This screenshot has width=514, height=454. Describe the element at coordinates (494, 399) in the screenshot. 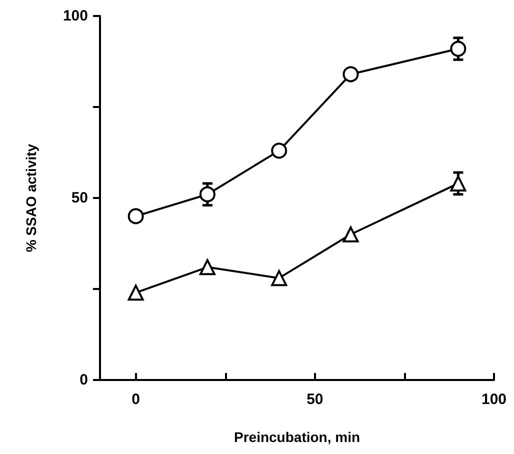

I see `x-tick-label: 100` at that location.